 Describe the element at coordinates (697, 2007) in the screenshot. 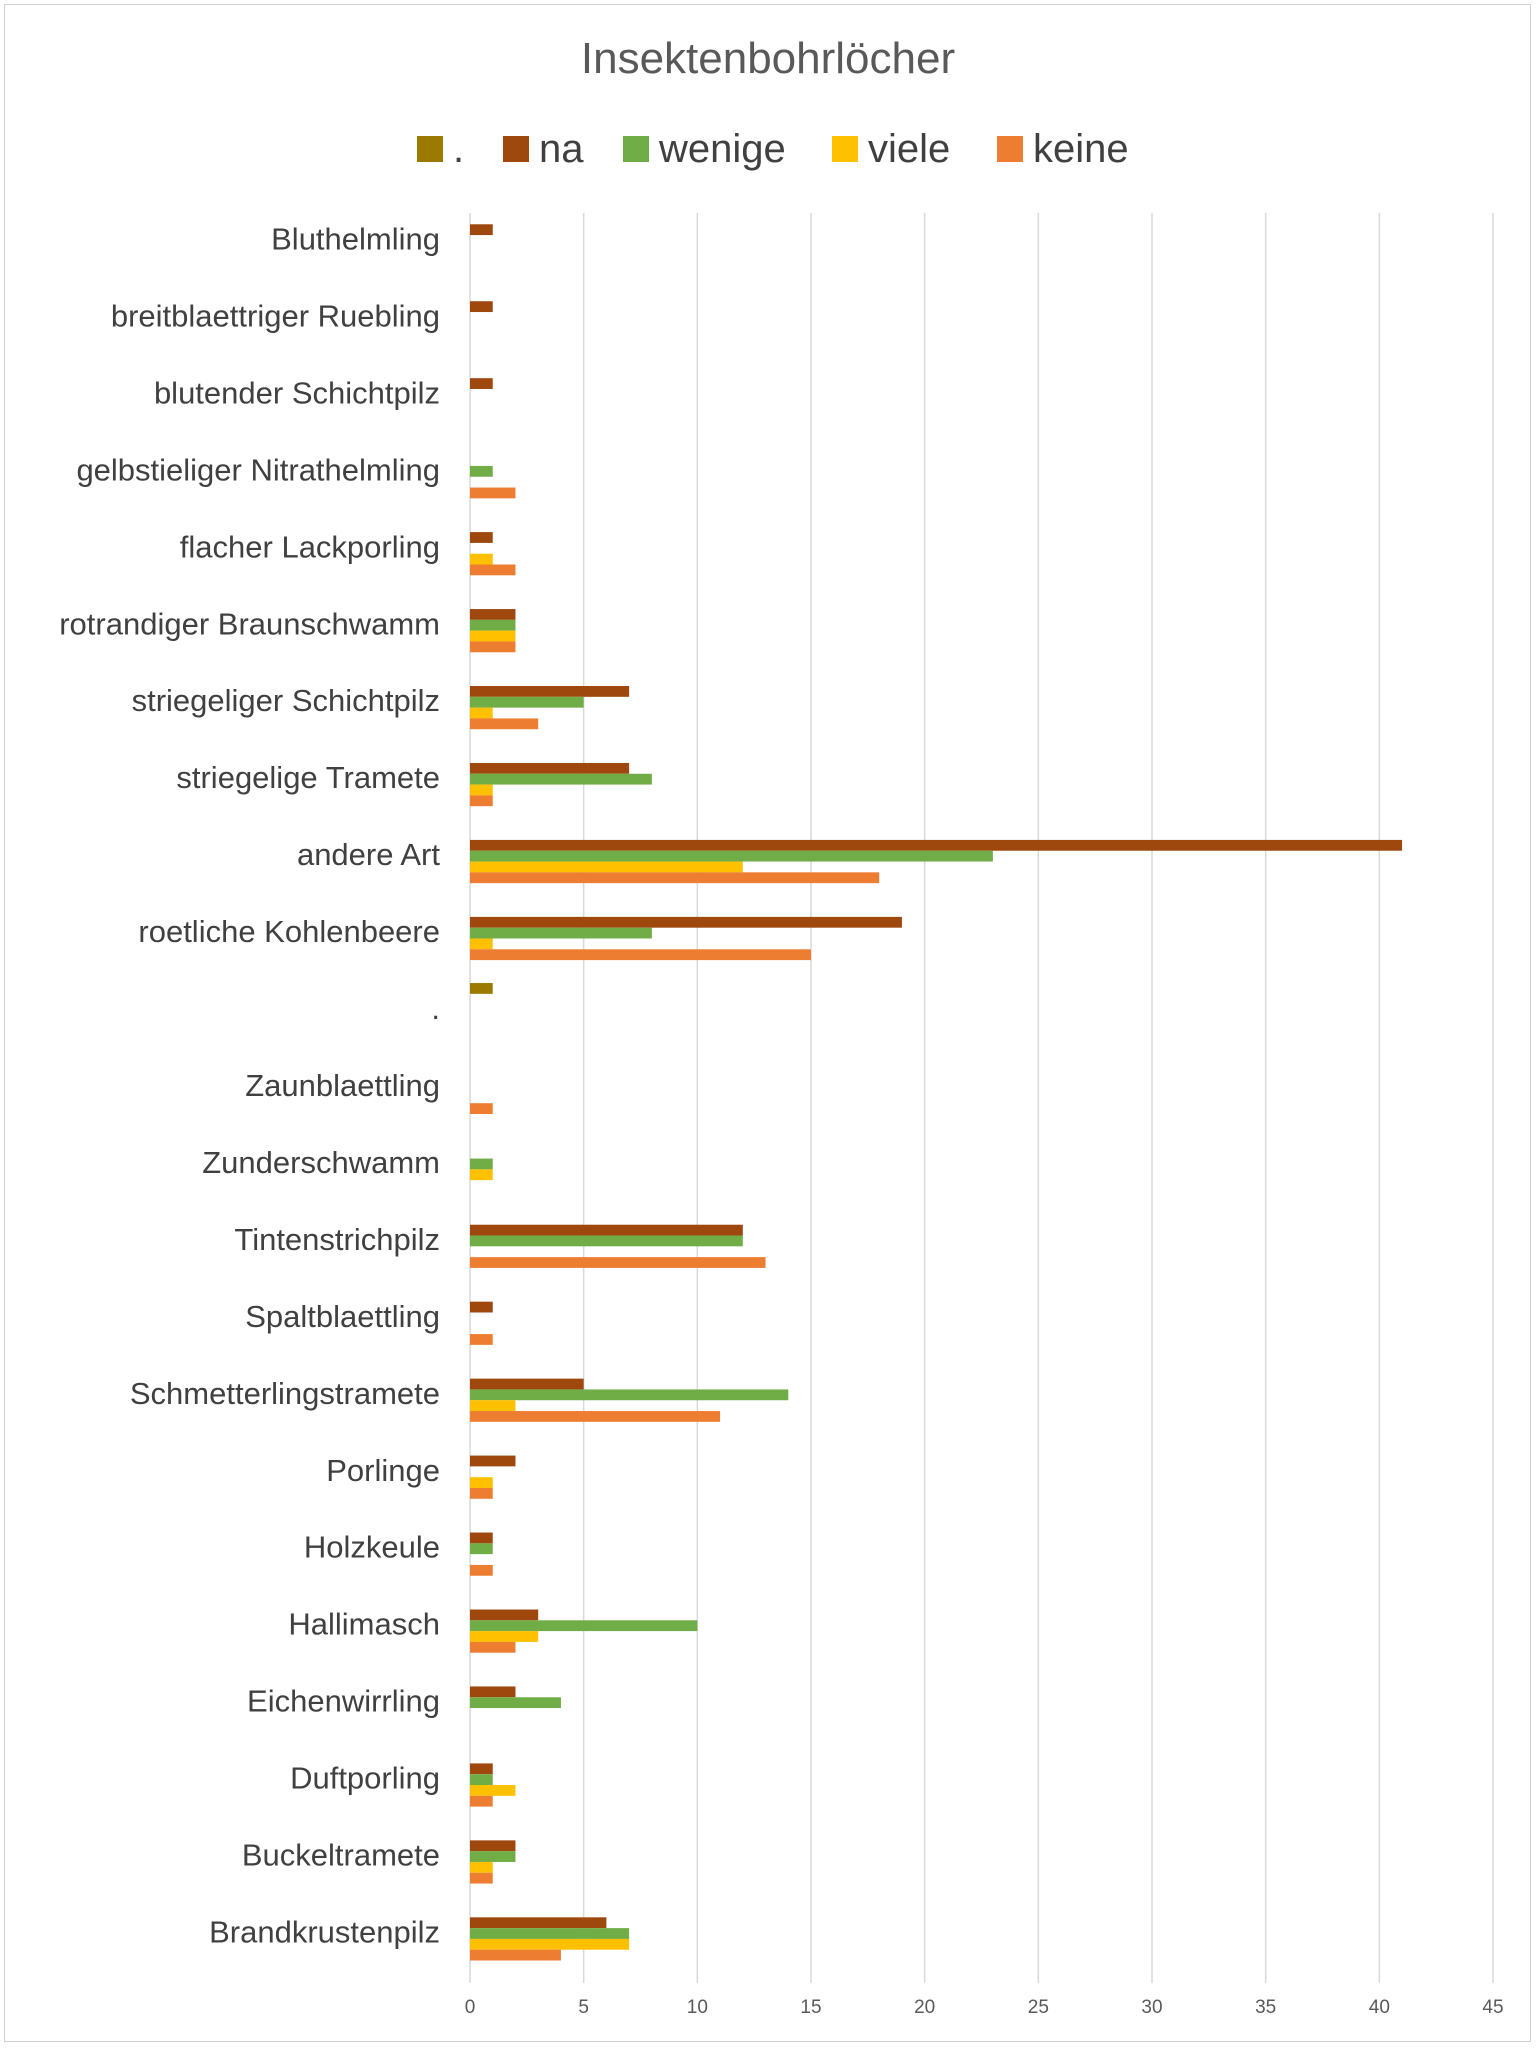

I see `x-tick-label-10: 10` at that location.